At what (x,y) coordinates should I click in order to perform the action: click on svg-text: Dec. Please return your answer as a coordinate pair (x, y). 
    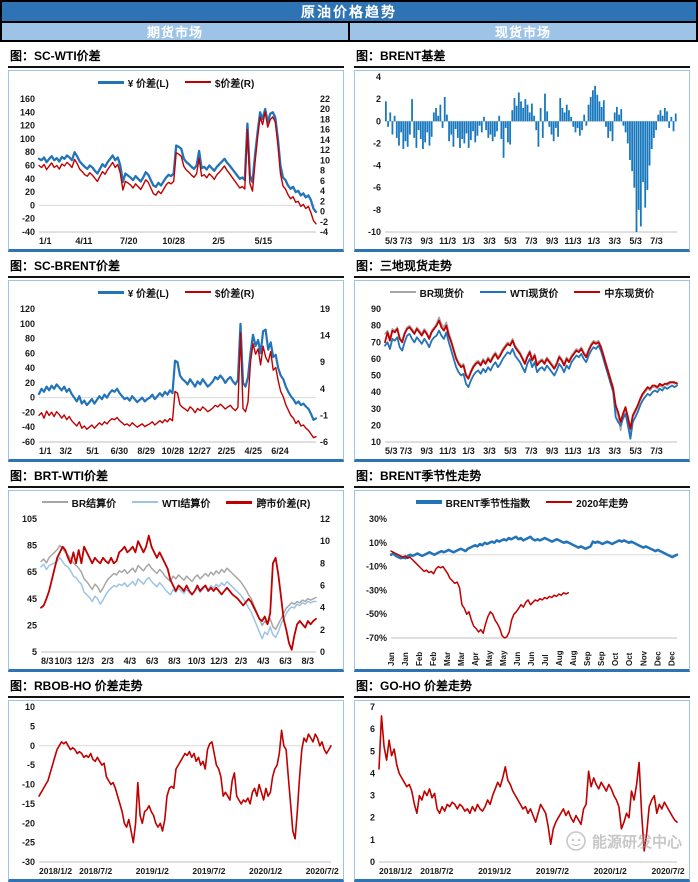
    Looking at the image, I should click on (657, 658).